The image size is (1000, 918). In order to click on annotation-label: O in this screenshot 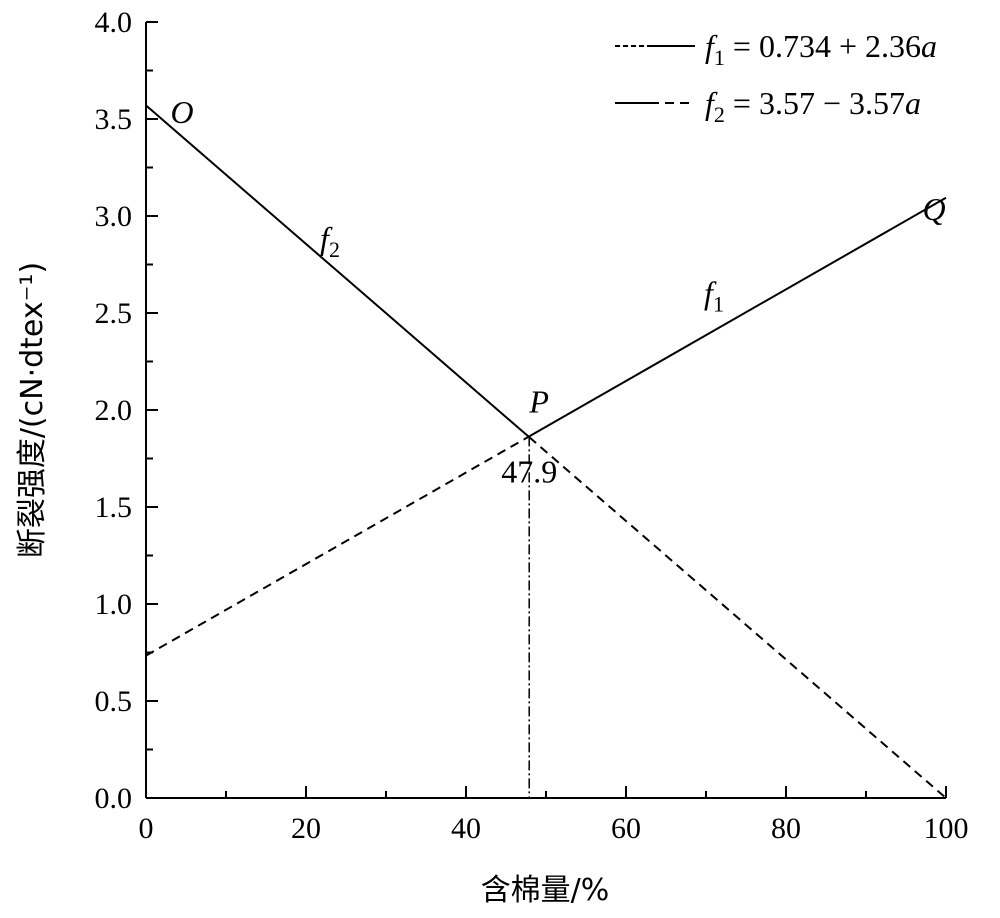, I will do `click(181, 112)`.